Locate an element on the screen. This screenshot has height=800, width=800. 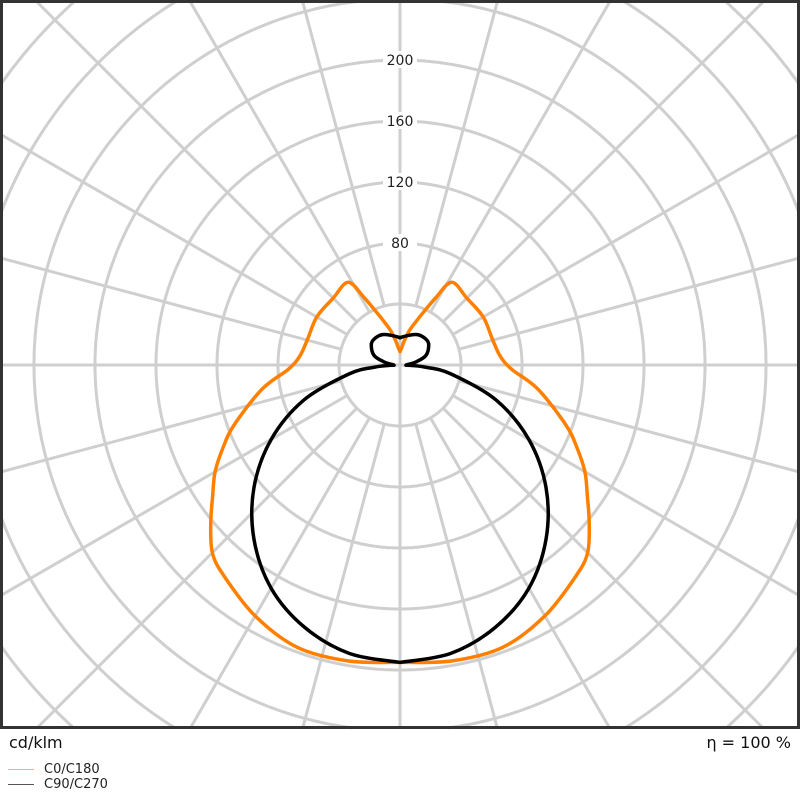
radial-tick-label: 120 is located at coordinates (400, 183).